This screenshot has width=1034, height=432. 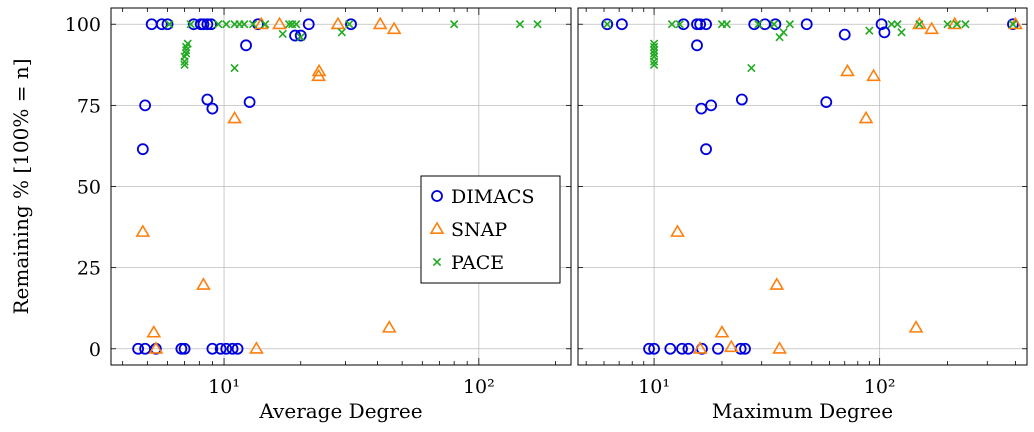 I want to click on legend-marker-snap, so click(x=437, y=227).